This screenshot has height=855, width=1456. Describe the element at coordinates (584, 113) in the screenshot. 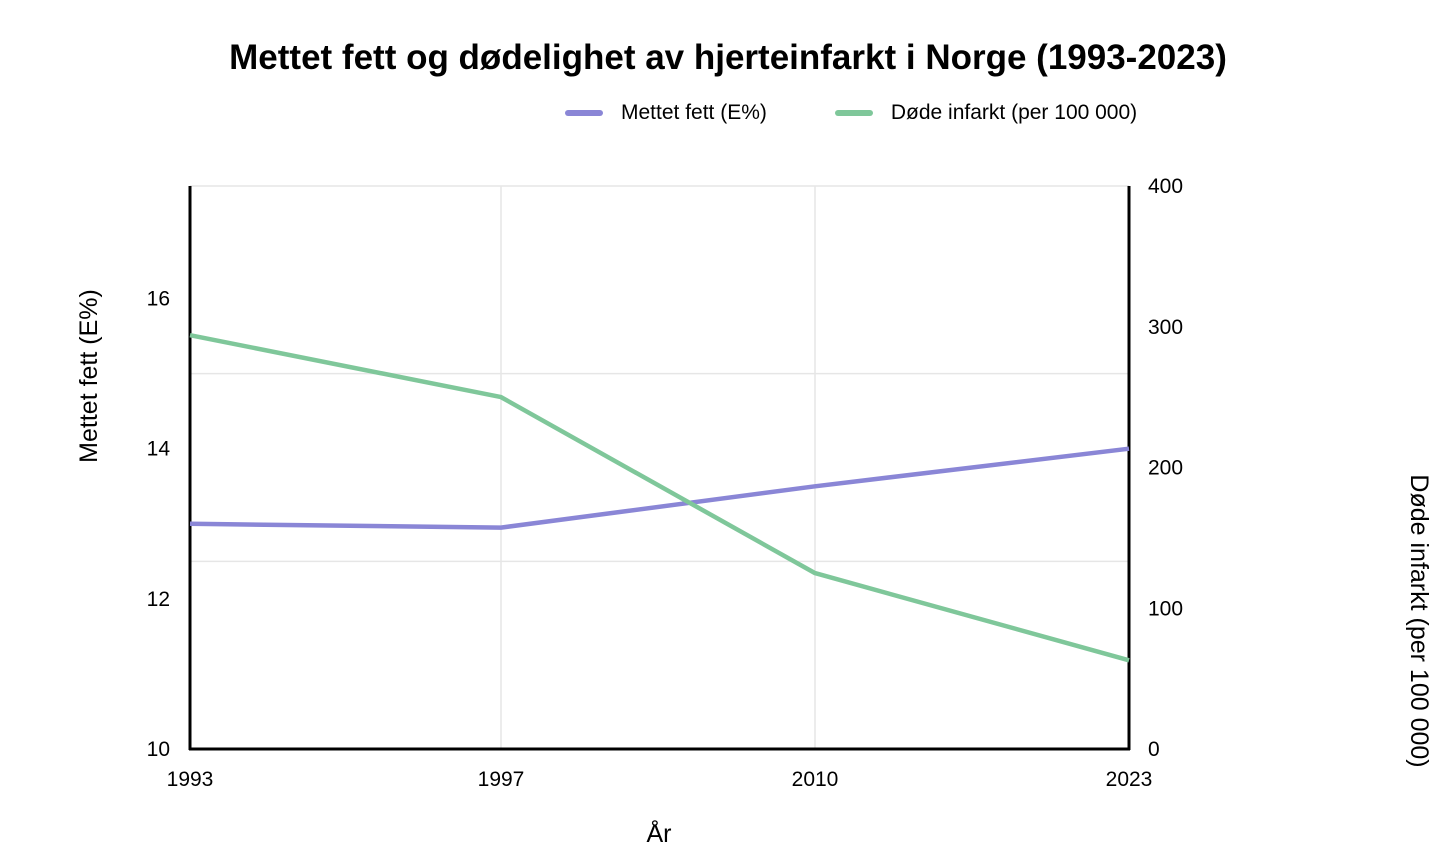

I see `legend-swatch-saturated-fat` at that location.